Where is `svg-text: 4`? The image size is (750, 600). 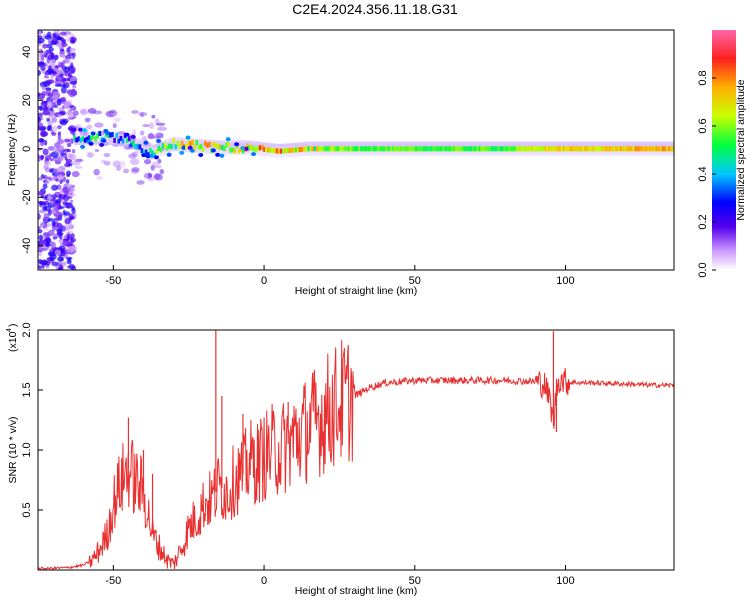
svg-text: 4 is located at coordinates (9, 330).